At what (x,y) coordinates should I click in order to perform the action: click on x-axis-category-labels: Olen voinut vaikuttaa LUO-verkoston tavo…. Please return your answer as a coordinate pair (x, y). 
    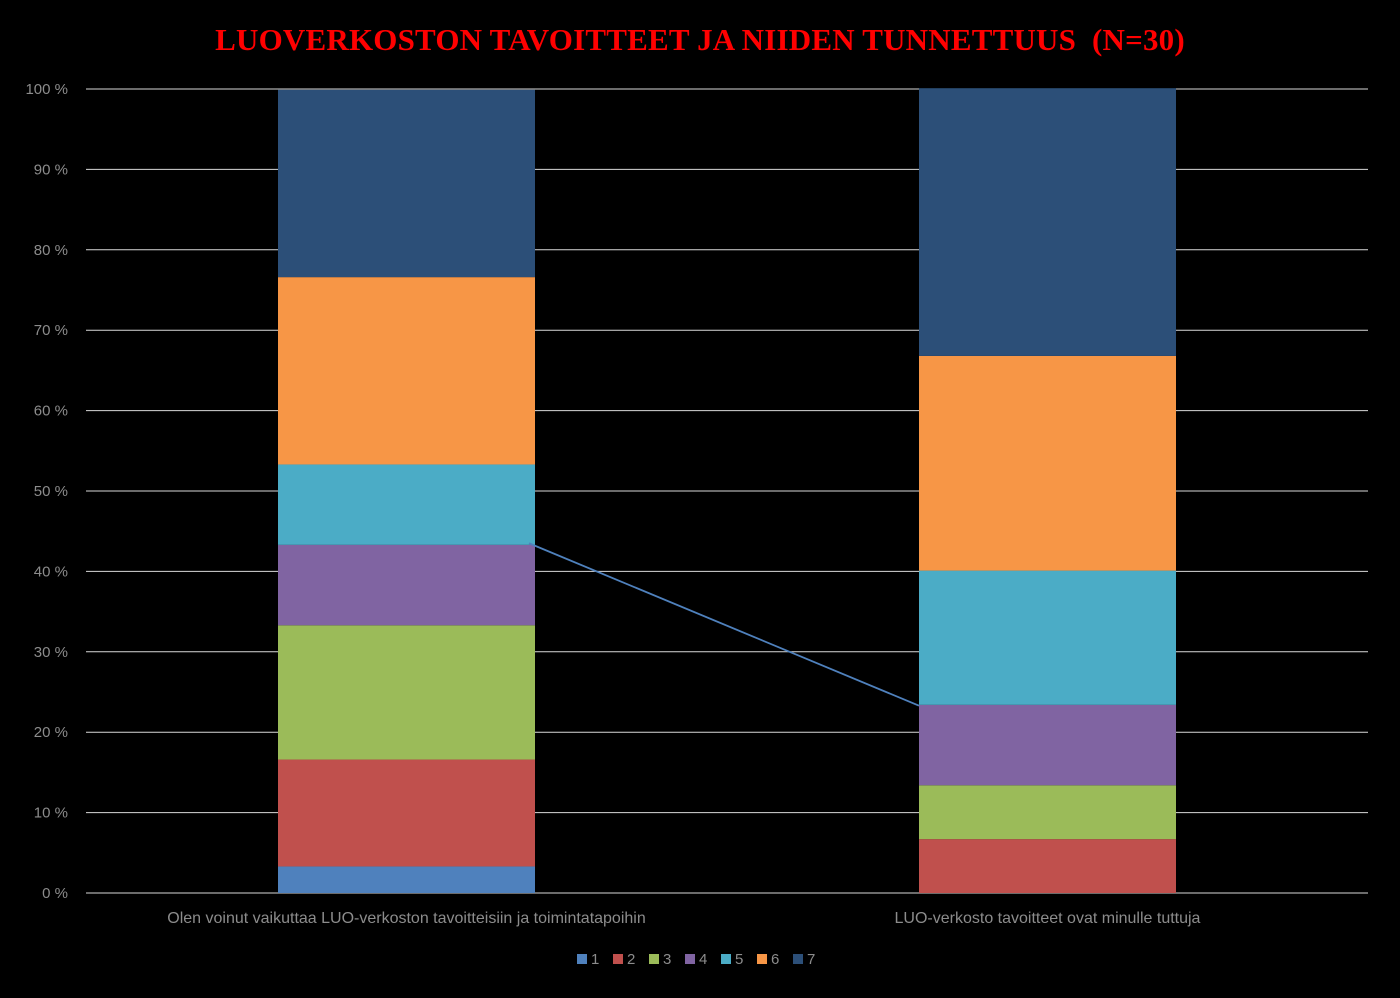
    Looking at the image, I should click on (683, 918).